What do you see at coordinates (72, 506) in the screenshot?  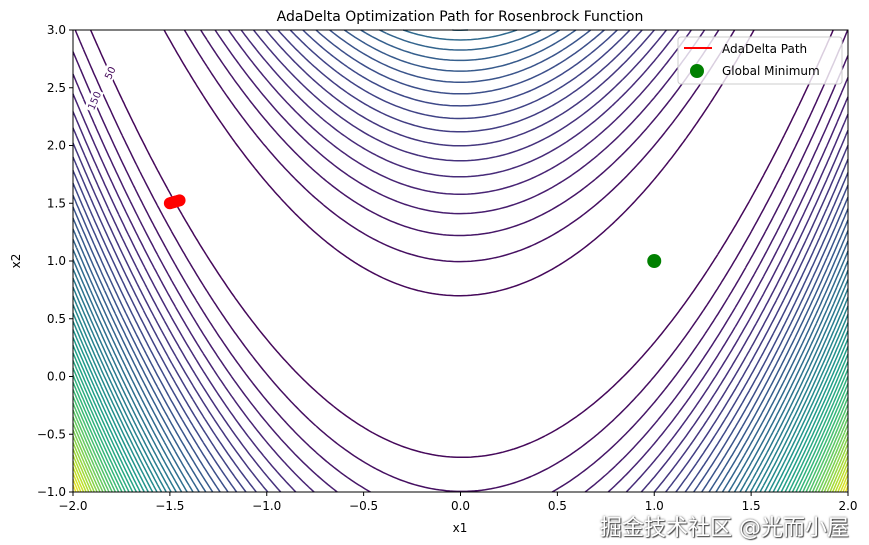 I see `x-tick-label: −2.0` at bounding box center [72, 506].